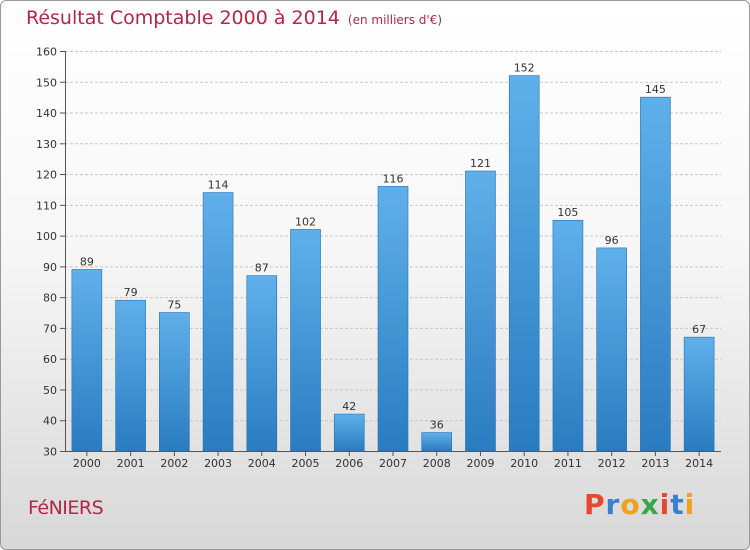 Image resolution: width=750 pixels, height=550 pixels. I want to click on logo-letter: o, so click(630, 504).